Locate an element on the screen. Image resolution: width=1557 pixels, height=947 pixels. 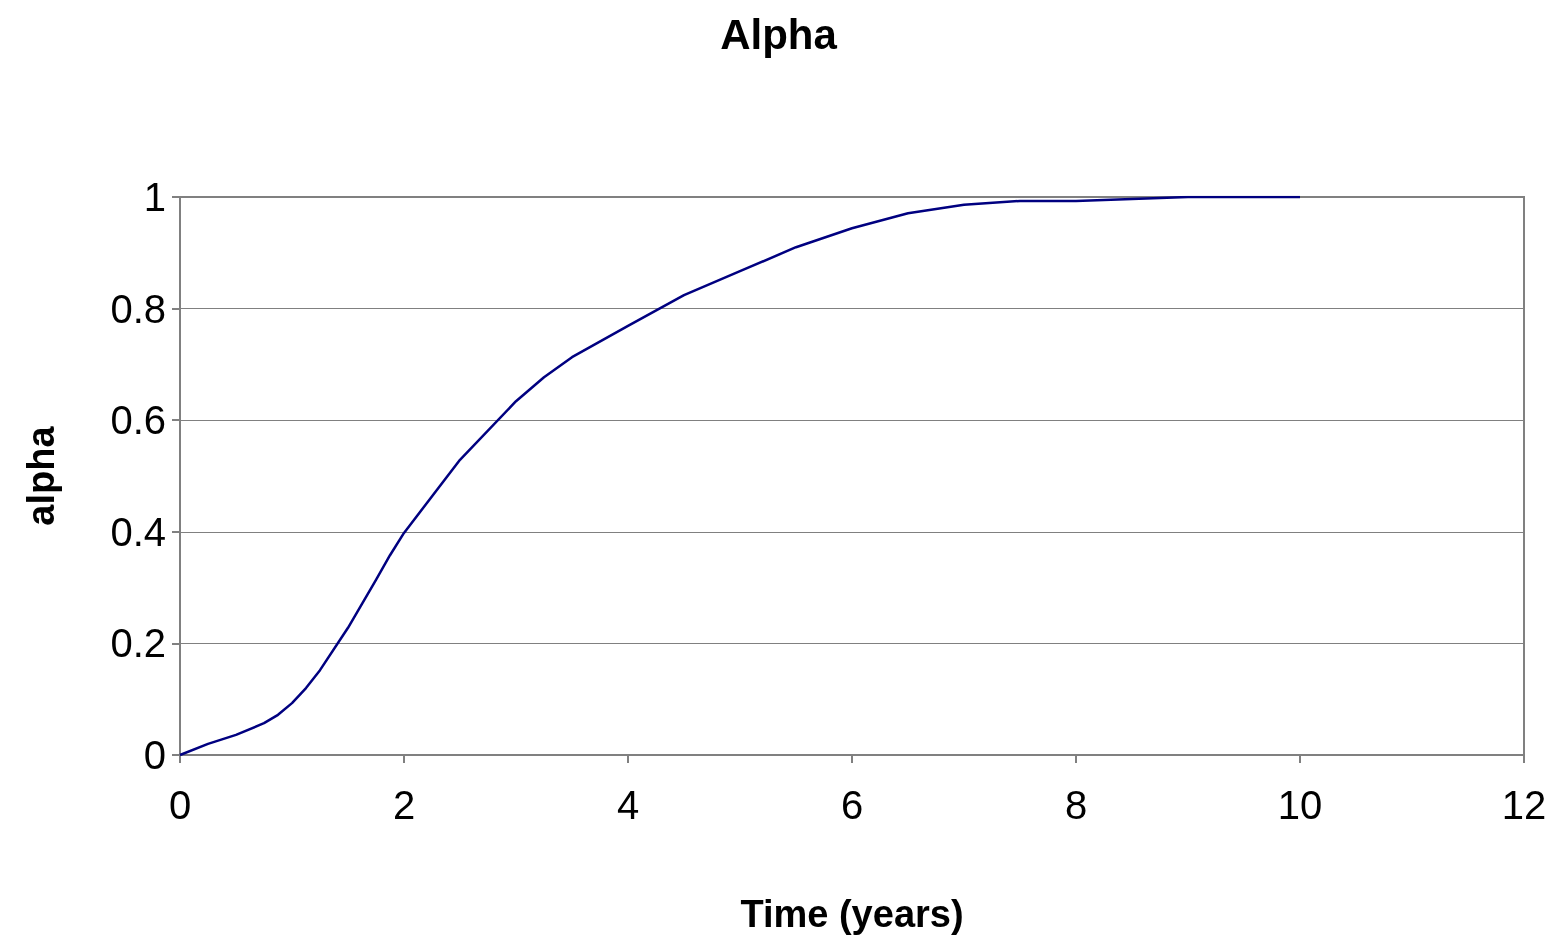
x-tick-label: 2 is located at coordinates (404, 805).